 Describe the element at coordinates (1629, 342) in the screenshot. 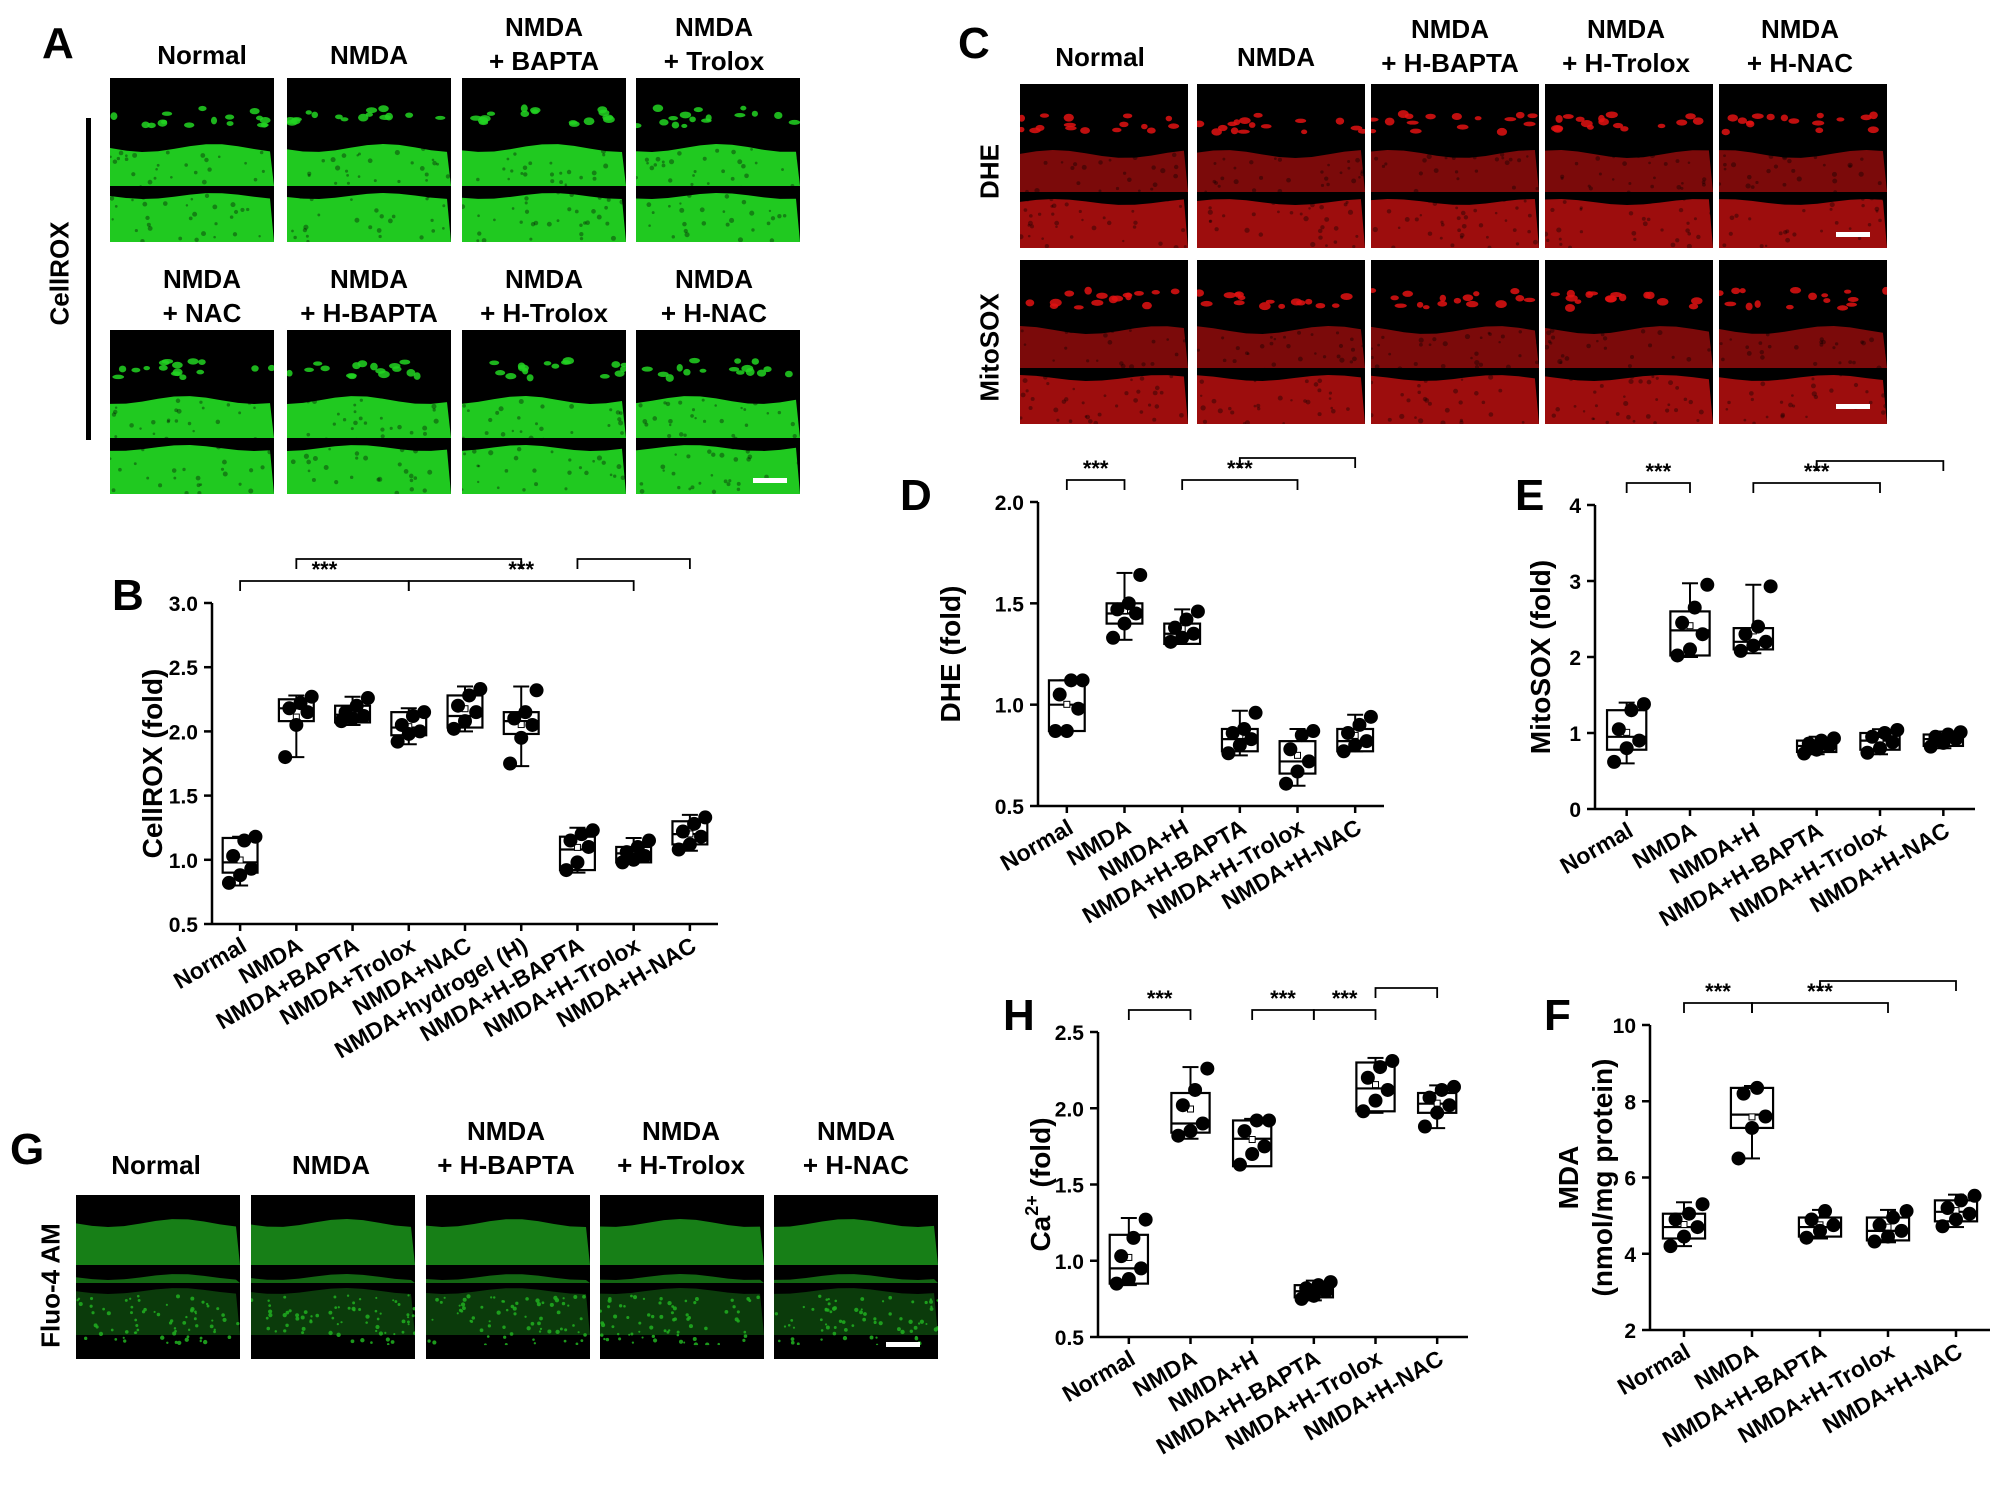

I see `mitosox-image-h-trolox` at that location.